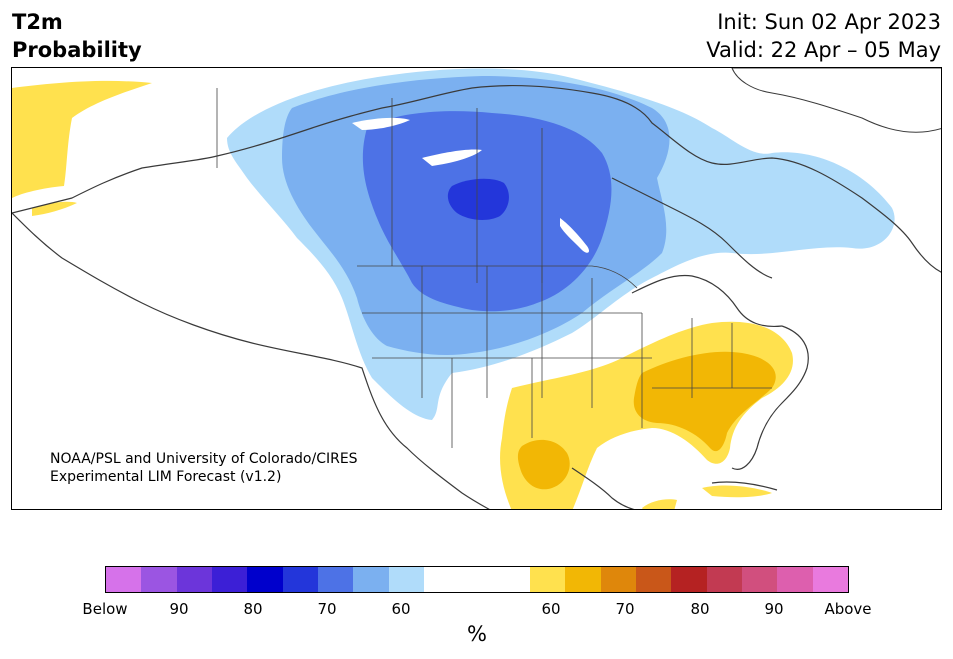 The image size is (953, 659). What do you see at coordinates (166, 477) in the screenshot?
I see `credit-line-2: Experimental LIM Forecast (v1.2)` at bounding box center [166, 477].